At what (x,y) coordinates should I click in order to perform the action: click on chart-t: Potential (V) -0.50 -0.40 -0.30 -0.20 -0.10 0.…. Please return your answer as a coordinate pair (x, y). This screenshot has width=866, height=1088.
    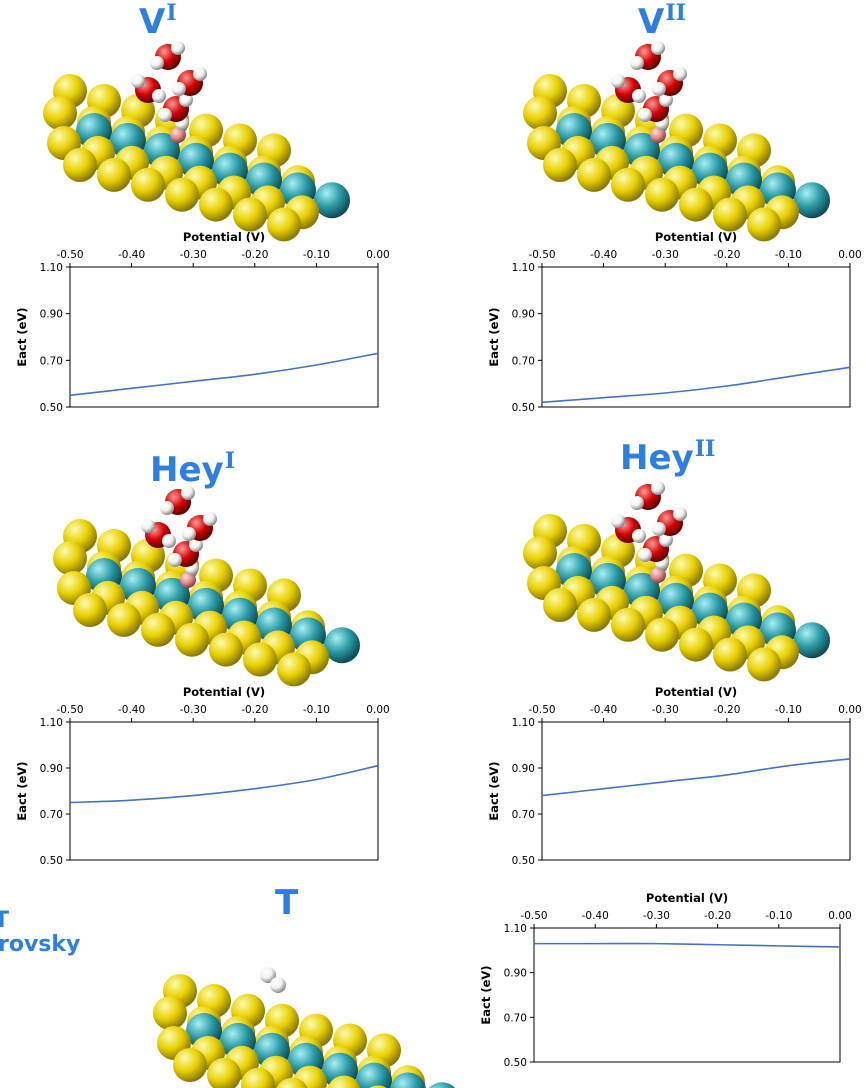
    Looking at the image, I should click on (665, 980).